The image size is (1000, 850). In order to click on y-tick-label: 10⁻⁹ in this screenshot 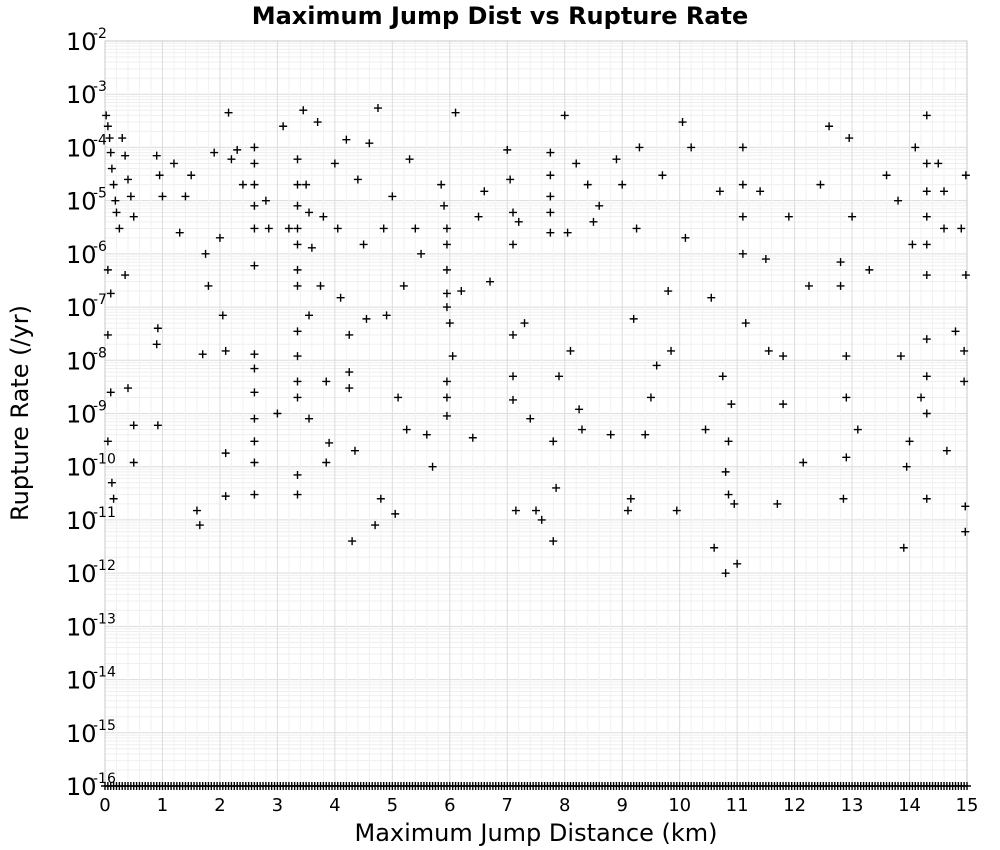, I will do `click(86, 414)`.